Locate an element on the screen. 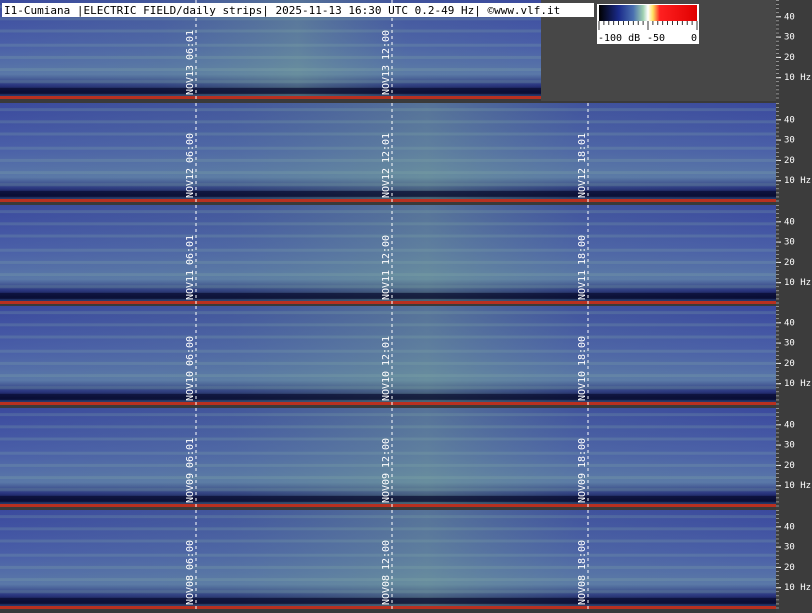 This screenshot has height=613, width=812. title-box is located at coordinates (298, 10).